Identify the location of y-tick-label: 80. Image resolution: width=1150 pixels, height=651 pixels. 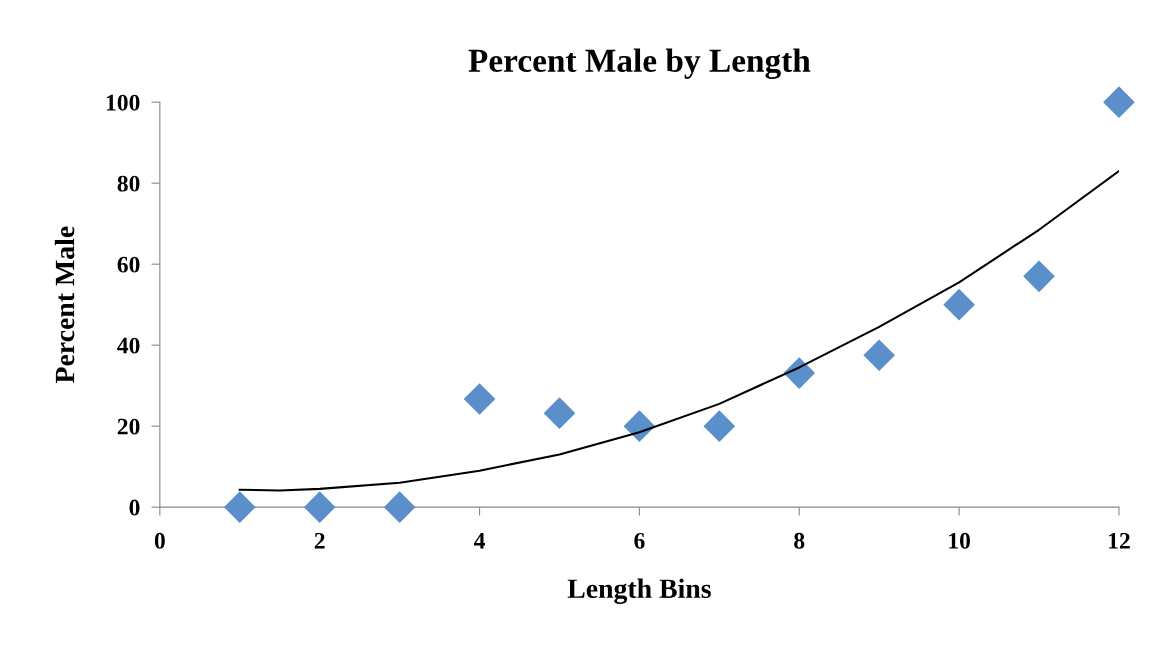
(128, 183).